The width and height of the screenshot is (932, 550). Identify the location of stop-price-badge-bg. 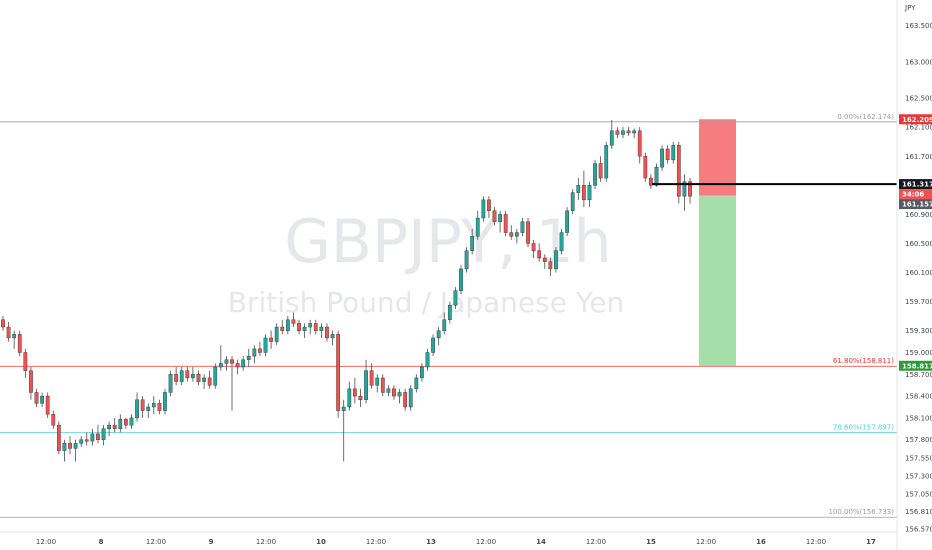
(915, 119).